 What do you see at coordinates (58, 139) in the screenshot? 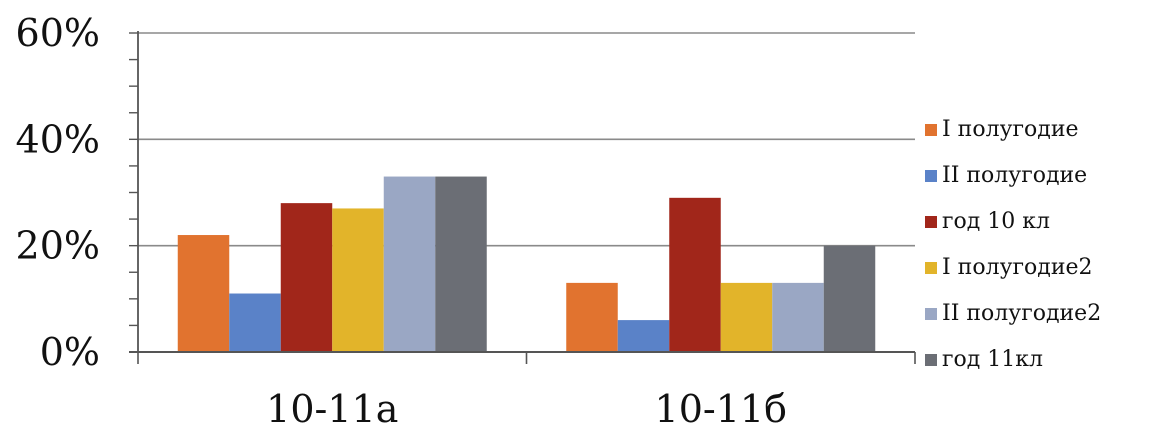
I see `y-tick-label: 40%` at bounding box center [58, 139].